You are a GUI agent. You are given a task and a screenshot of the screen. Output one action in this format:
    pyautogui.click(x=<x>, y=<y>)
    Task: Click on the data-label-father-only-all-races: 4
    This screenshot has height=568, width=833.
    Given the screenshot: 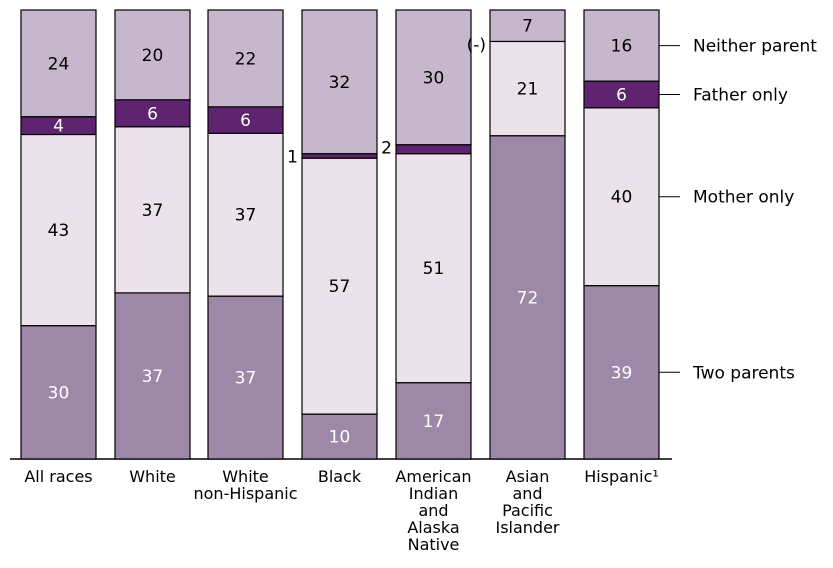 What is the action you would take?
    pyautogui.click(x=58, y=127)
    